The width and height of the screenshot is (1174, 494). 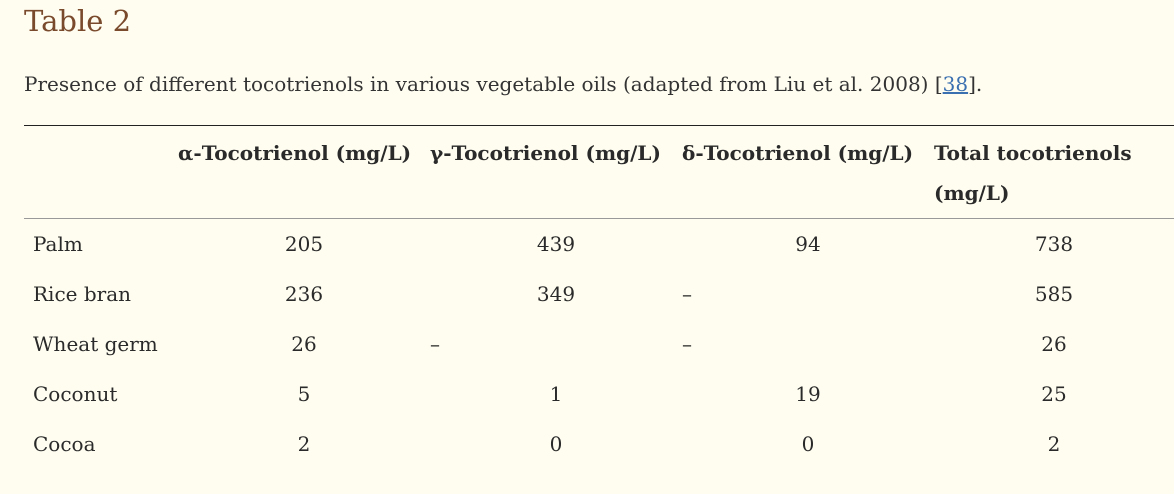 I want to click on cell-value: 1, so click(x=556, y=394).